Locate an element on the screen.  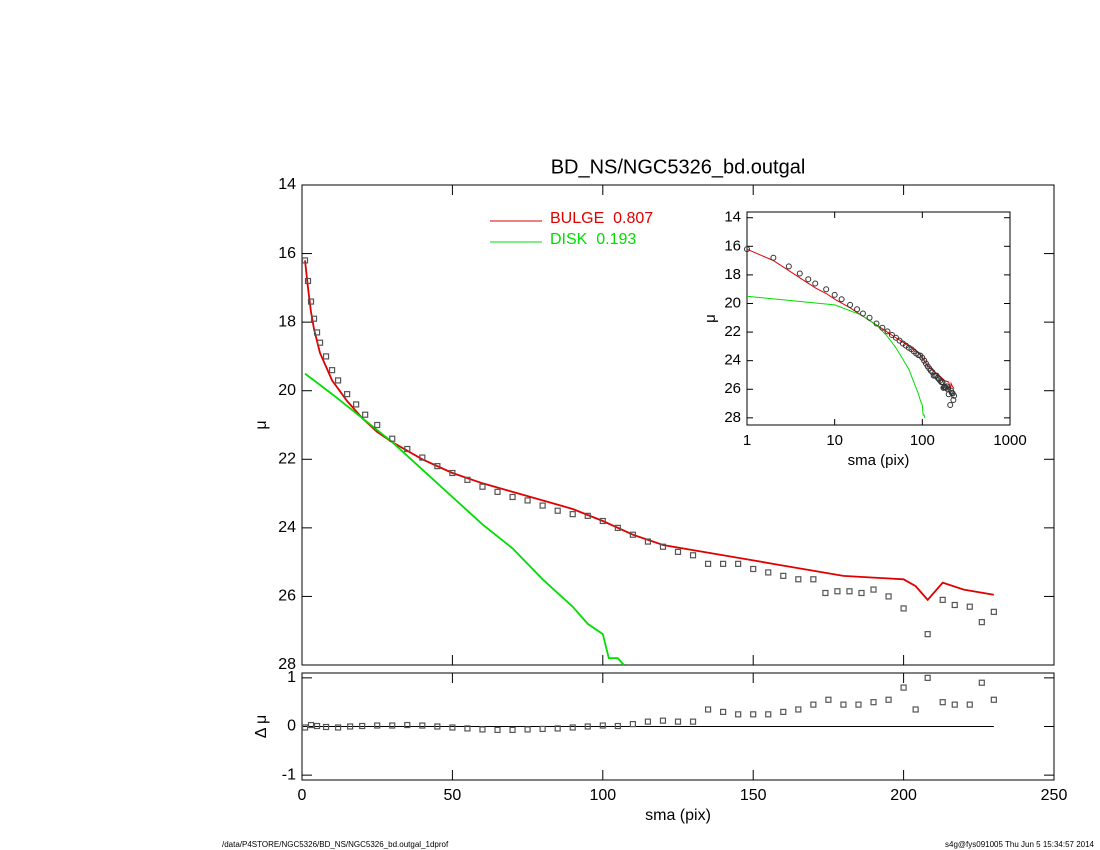
legend-label: BULGE 0.807 is located at coordinates (601, 218).